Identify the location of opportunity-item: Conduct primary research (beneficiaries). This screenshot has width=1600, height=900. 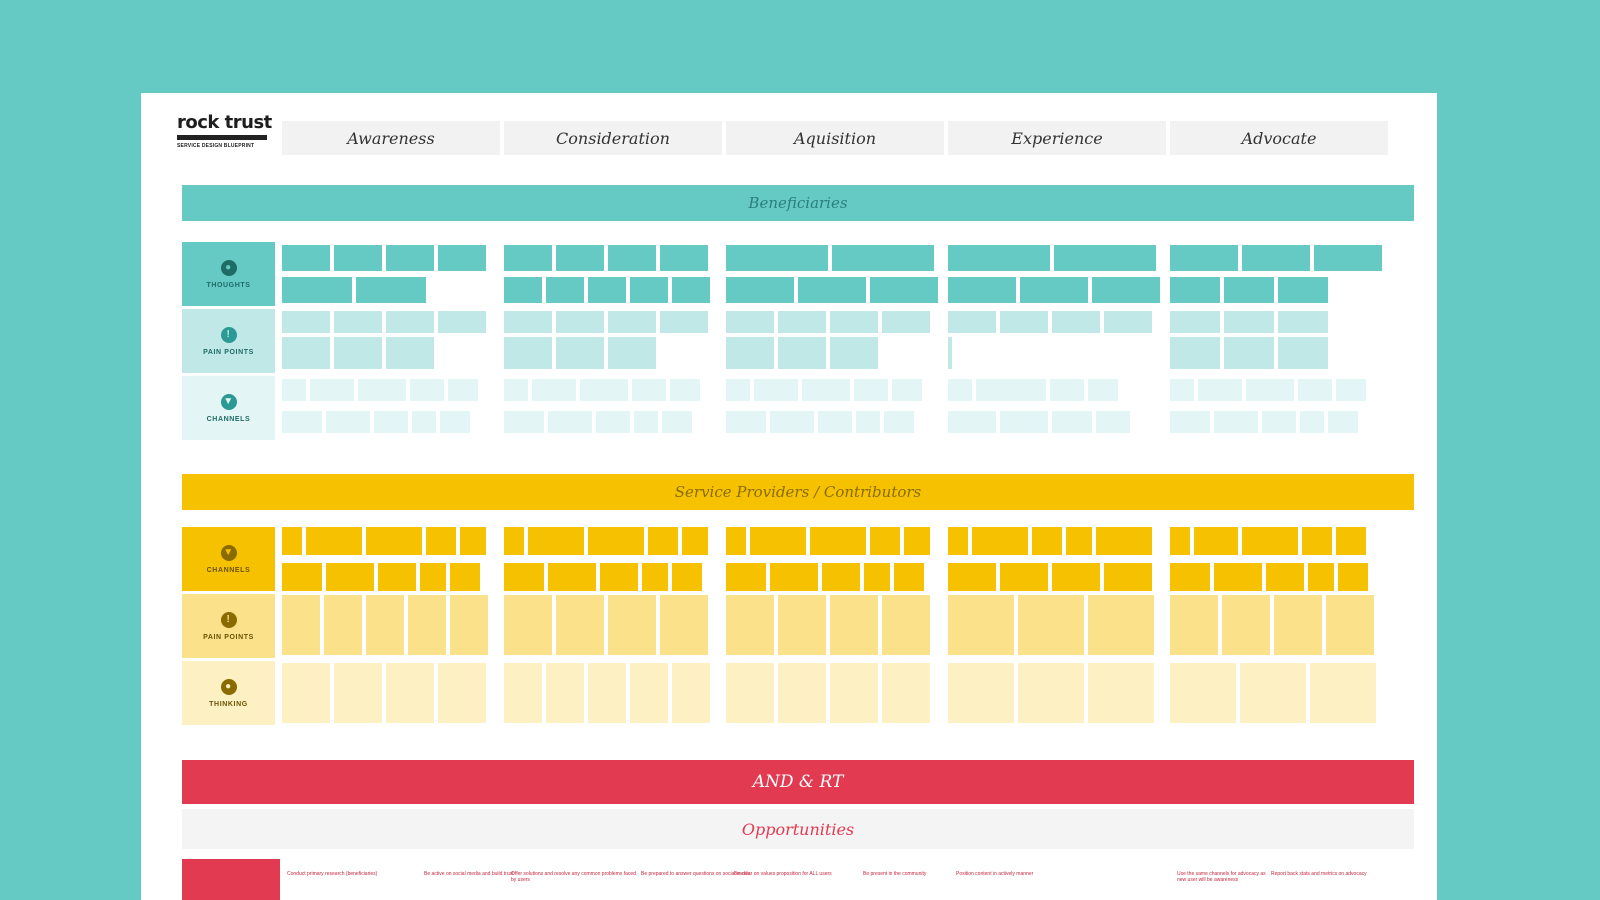
(332, 874).